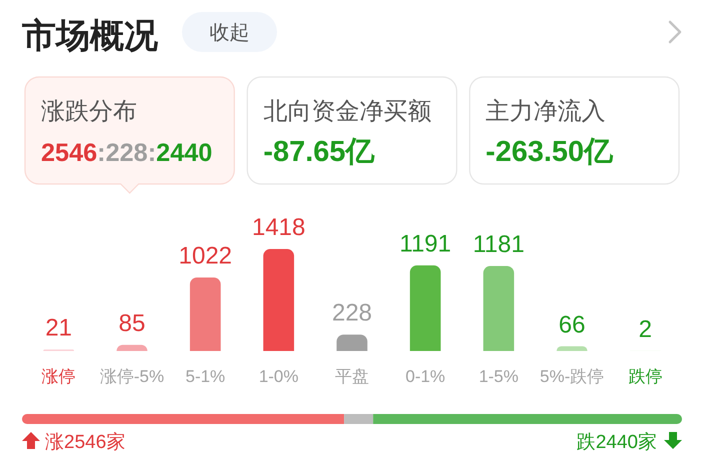  I want to click on annotation: 涨2546家, so click(85, 442).